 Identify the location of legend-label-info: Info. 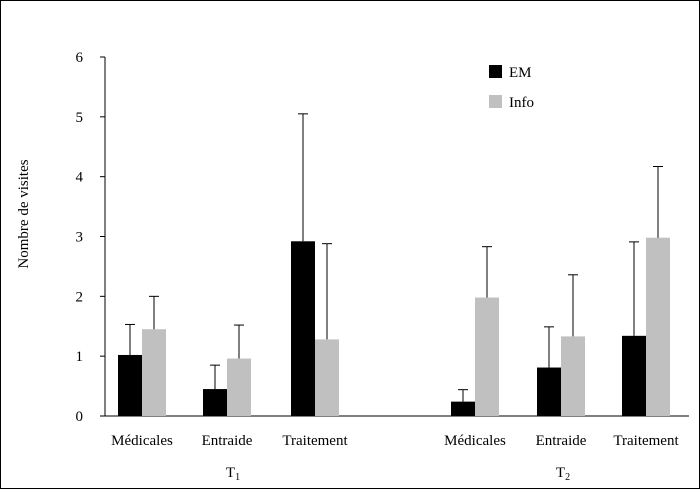
(521, 103).